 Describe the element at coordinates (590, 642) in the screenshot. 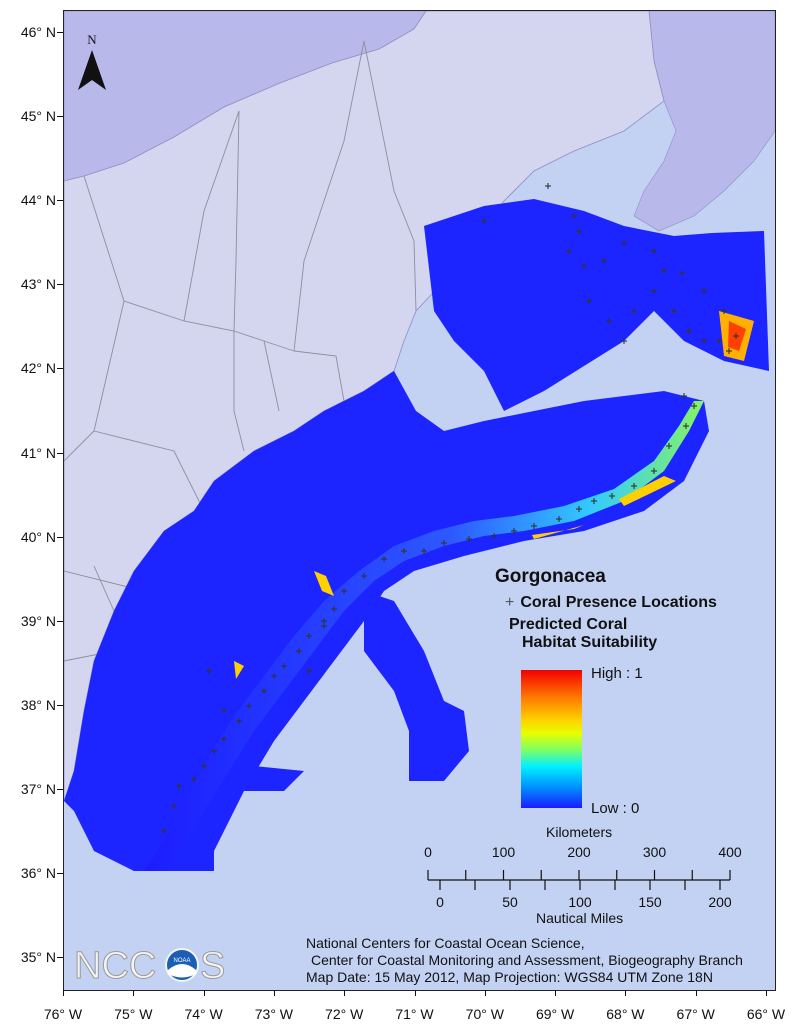

I see `prediction-label-line2: Habitat Suitability` at that location.